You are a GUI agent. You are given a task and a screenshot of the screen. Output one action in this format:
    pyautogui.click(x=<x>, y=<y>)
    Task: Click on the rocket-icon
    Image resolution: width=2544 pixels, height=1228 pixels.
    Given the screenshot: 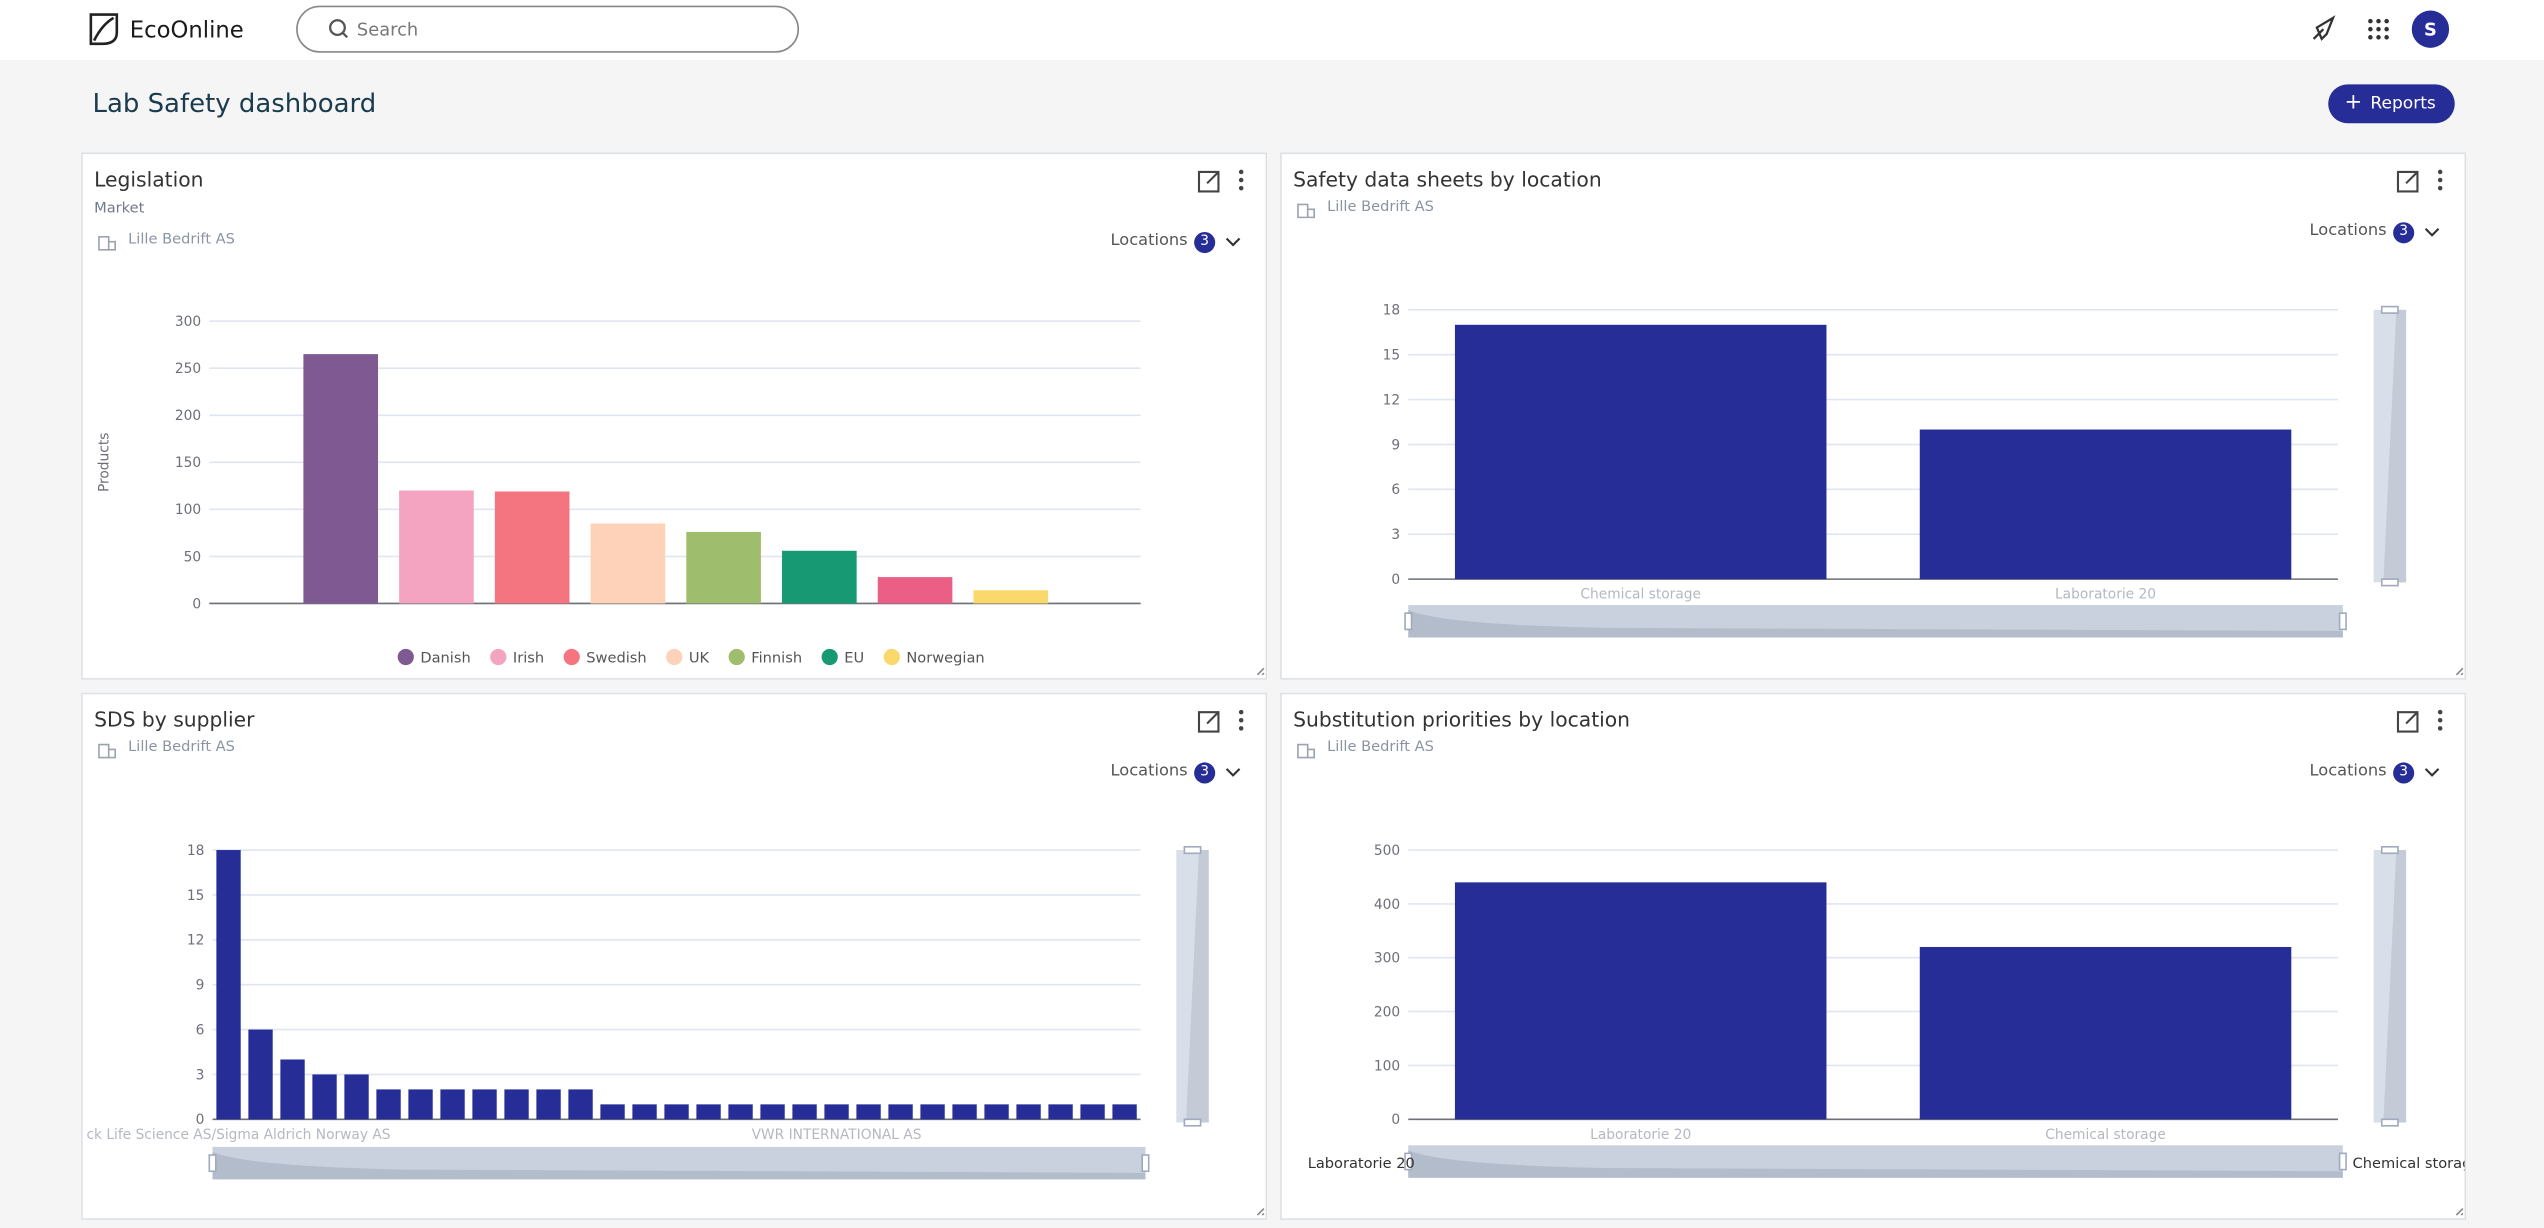 What is the action you would take?
    pyautogui.click(x=2324, y=28)
    